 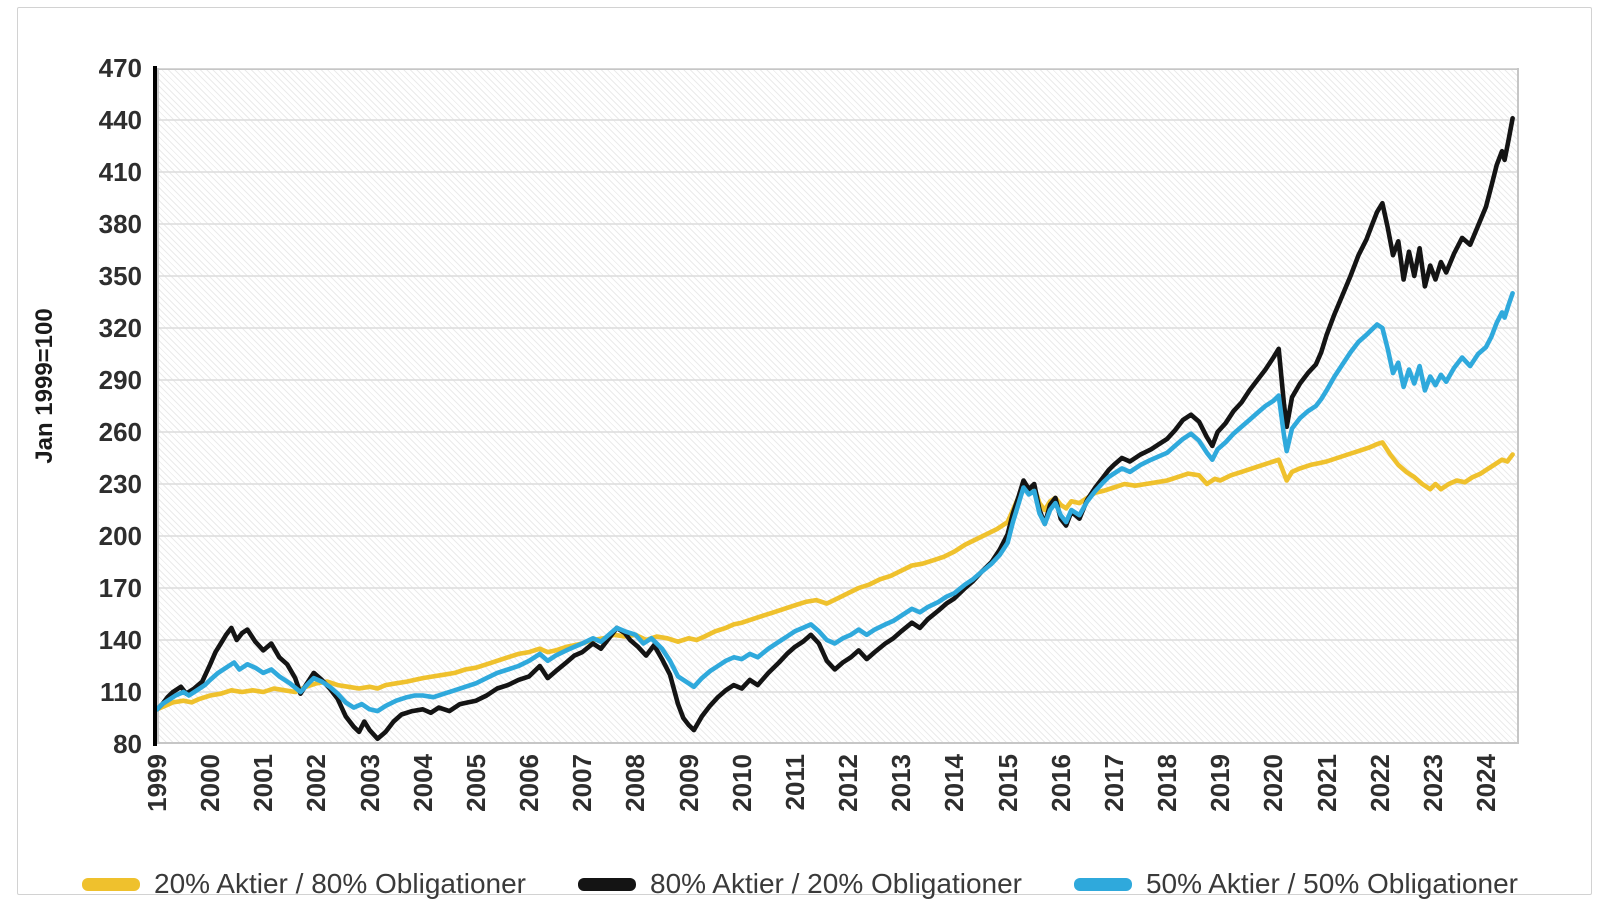 I want to click on y-tick-label: 170, so click(x=120, y=588).